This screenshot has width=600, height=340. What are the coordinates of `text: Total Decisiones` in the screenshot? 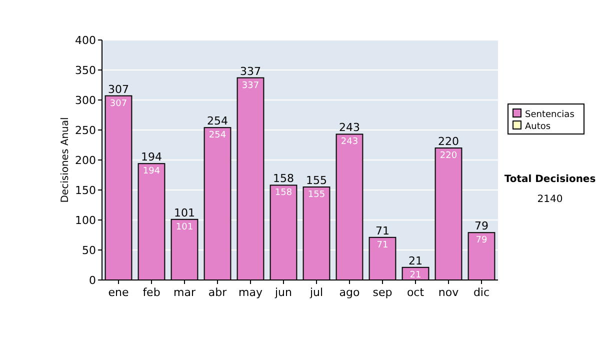 It's located at (550, 179).